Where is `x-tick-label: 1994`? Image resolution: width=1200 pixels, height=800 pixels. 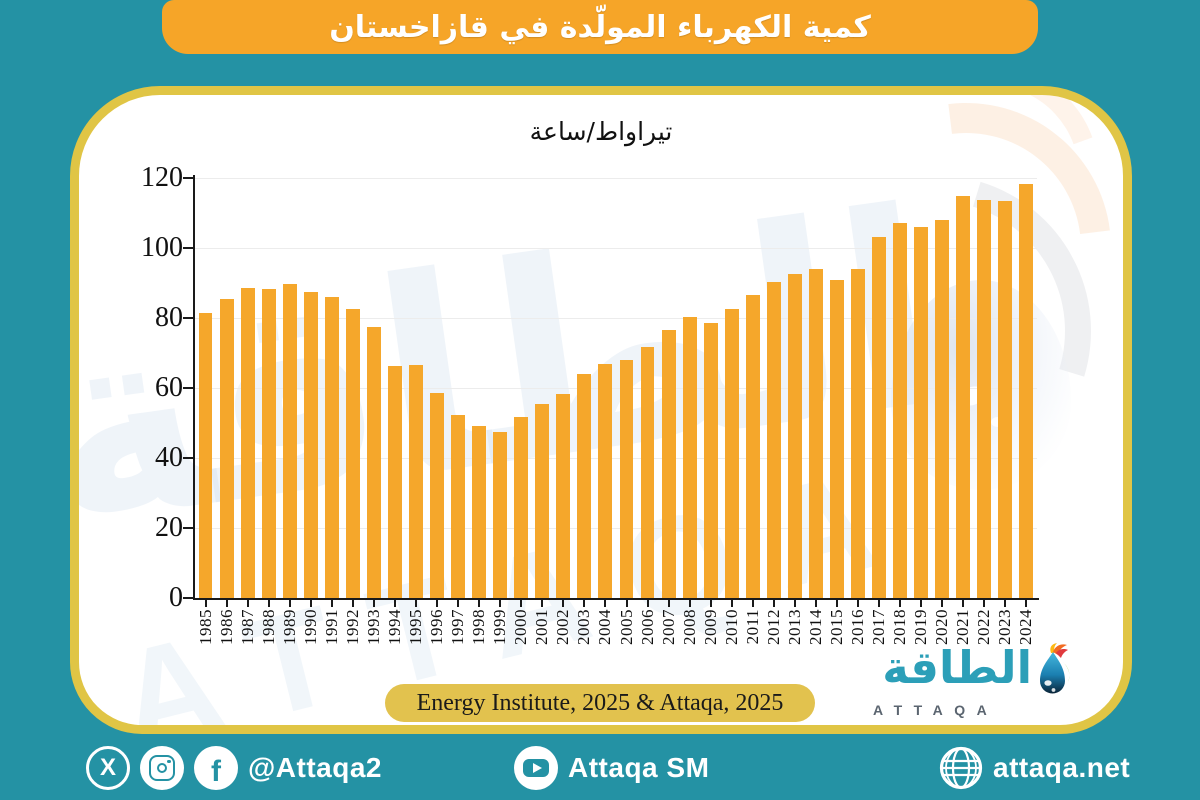 x-tick-label: 1994 is located at coordinates (394, 627).